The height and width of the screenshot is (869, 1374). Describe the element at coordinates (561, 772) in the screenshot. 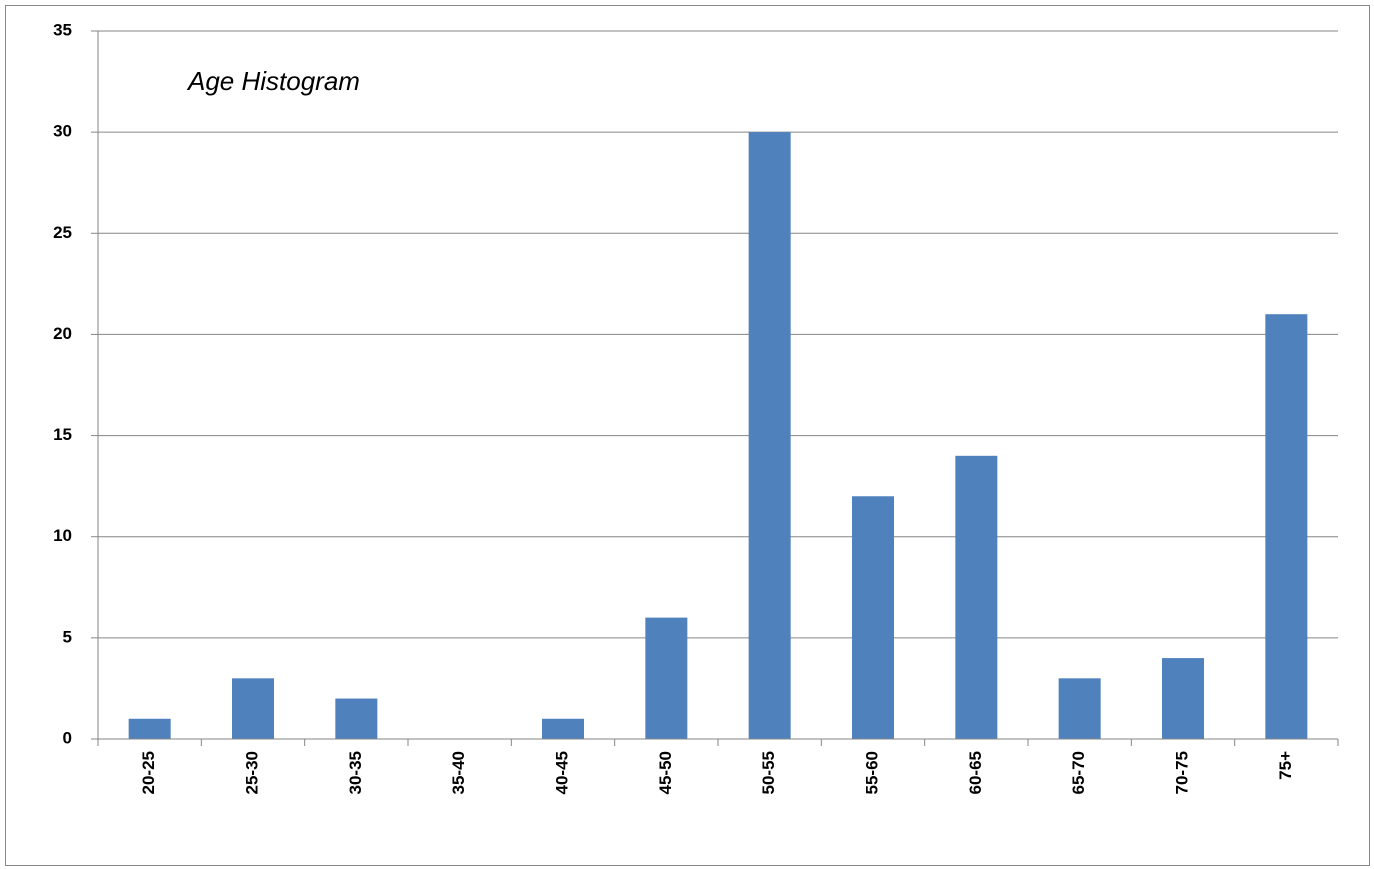

I see `x-tick-label: 40-45` at that location.